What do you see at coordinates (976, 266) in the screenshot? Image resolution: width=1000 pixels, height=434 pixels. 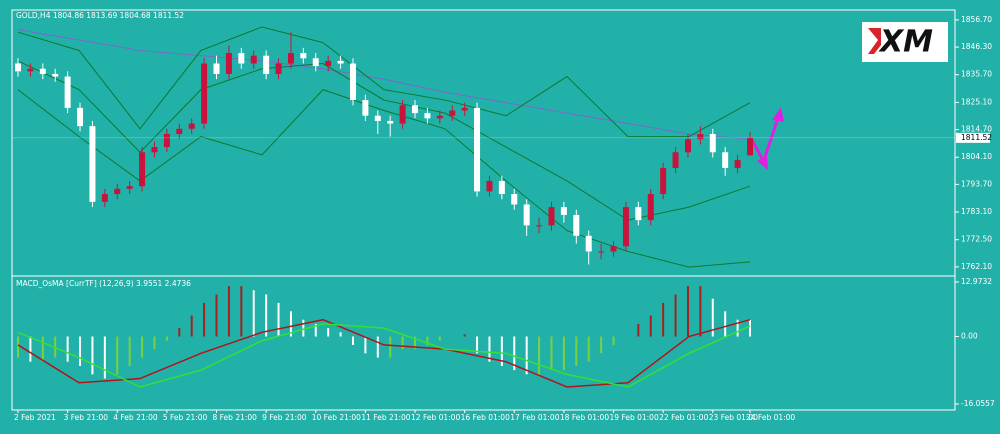 I see `y-tick-label: 1762.10` at bounding box center [976, 266].